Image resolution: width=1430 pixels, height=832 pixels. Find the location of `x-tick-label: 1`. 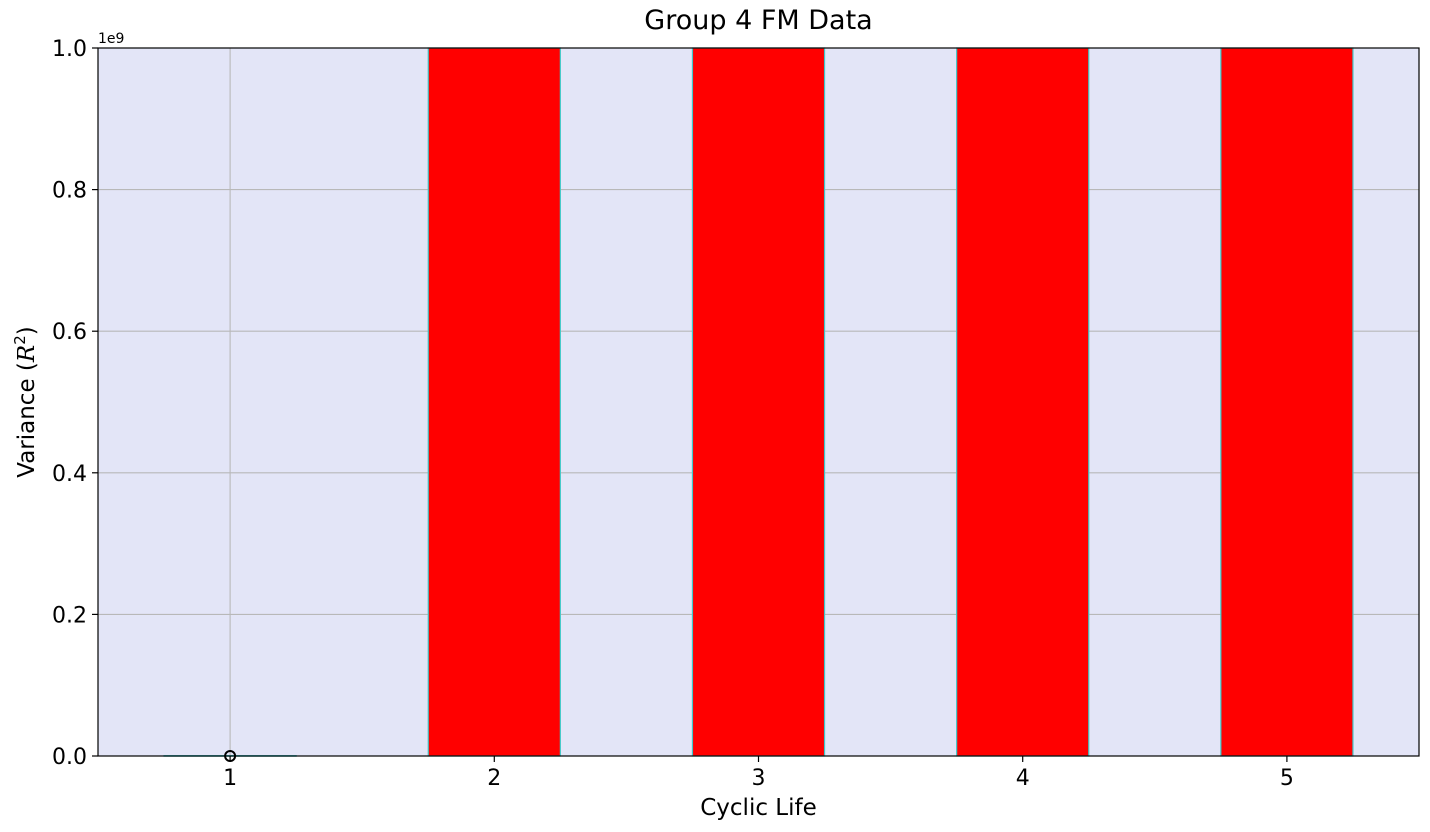

x-tick-label: 1 is located at coordinates (230, 778).